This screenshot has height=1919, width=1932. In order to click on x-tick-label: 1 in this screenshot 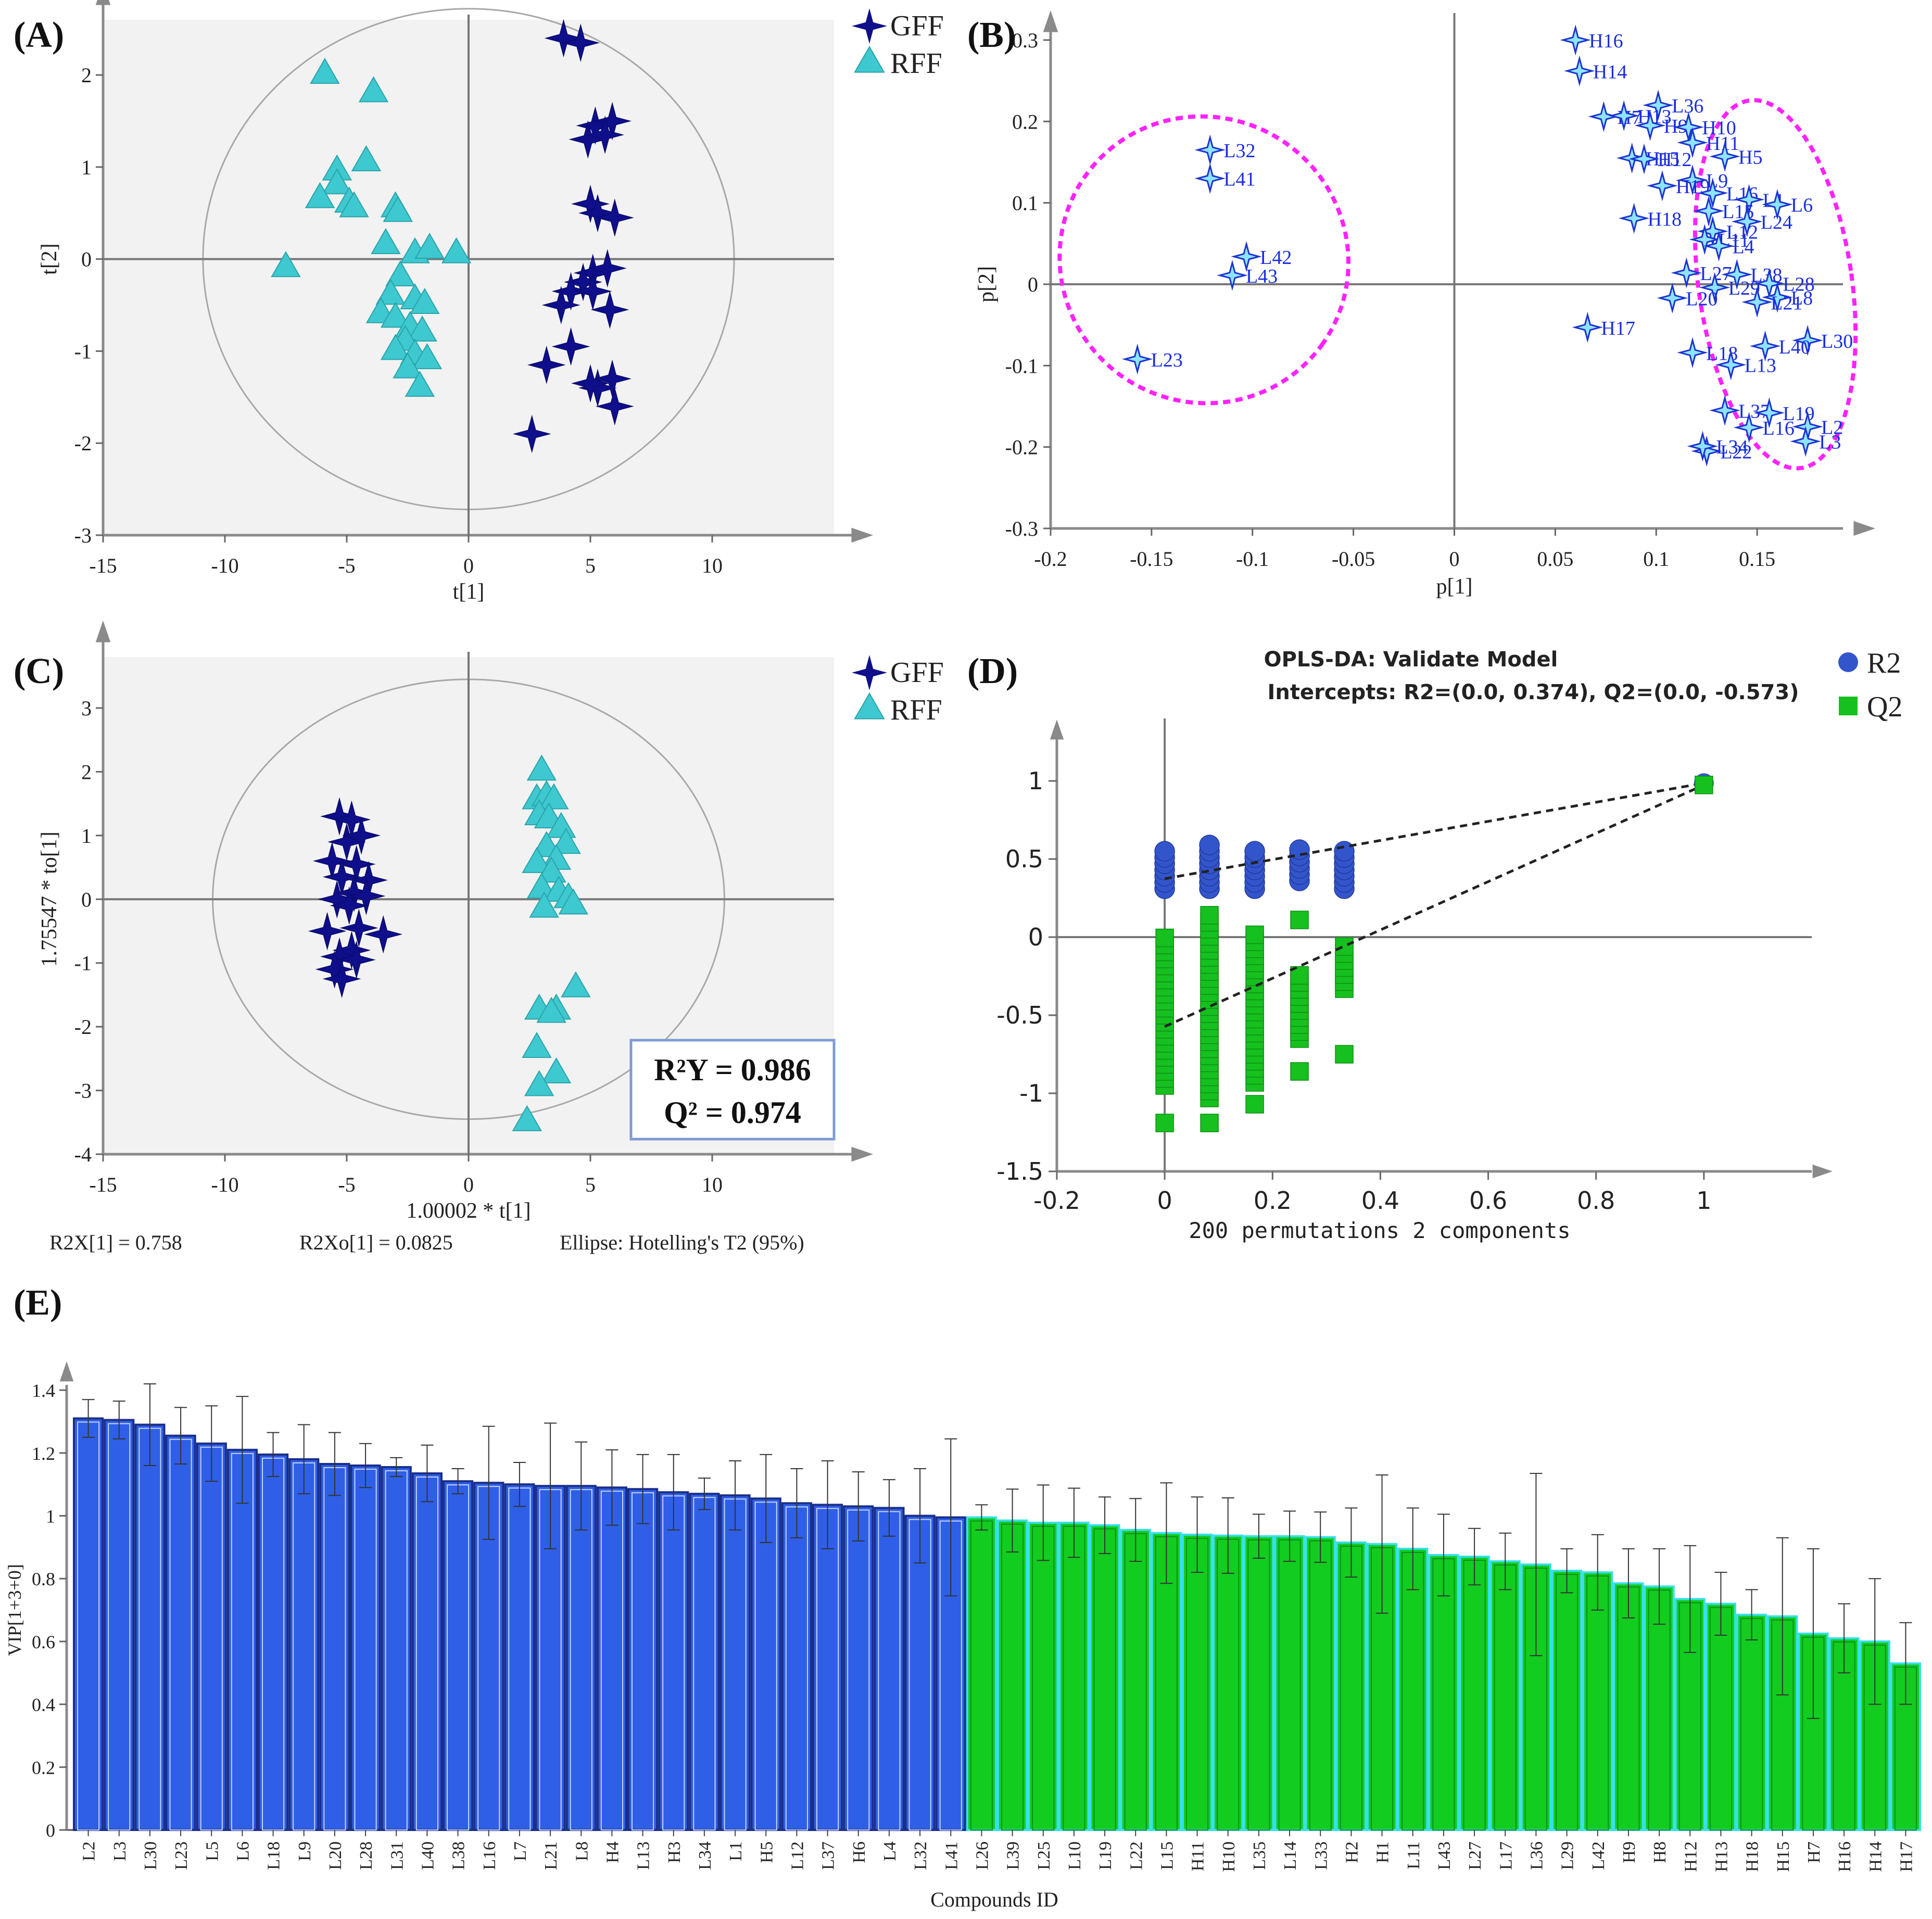, I will do `click(1703, 1200)`.